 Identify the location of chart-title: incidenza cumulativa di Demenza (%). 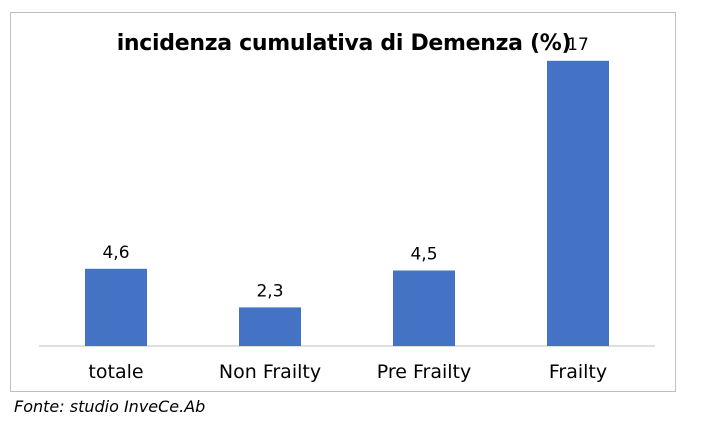
(344, 43).